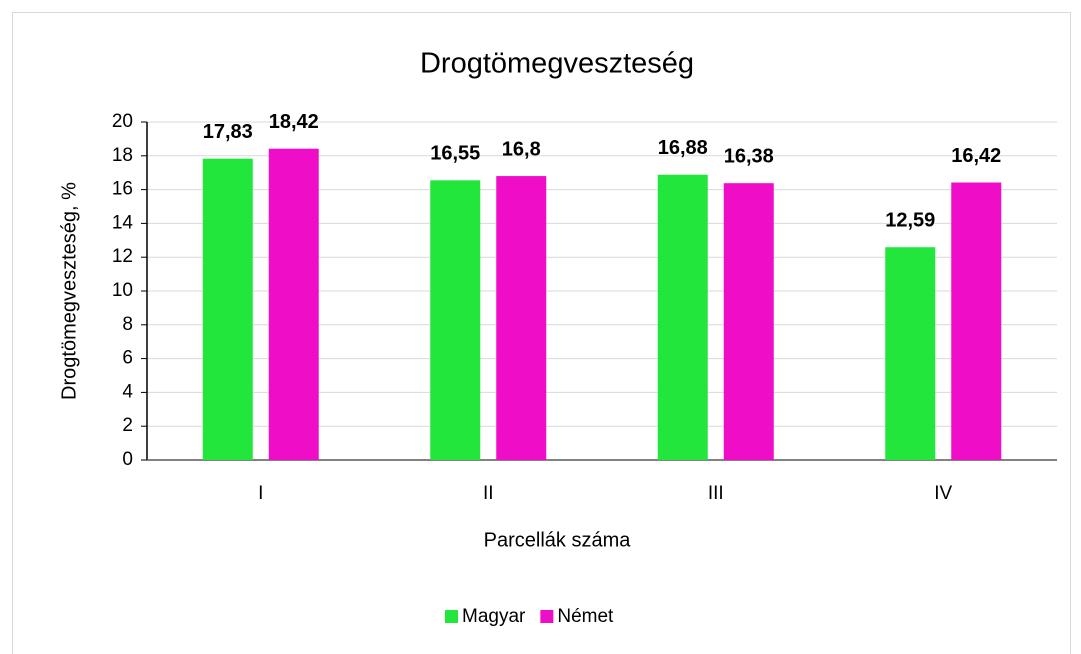 This screenshot has width=1081, height=654. What do you see at coordinates (228, 132) in the screenshot?
I see `data-label: 17,83` at bounding box center [228, 132].